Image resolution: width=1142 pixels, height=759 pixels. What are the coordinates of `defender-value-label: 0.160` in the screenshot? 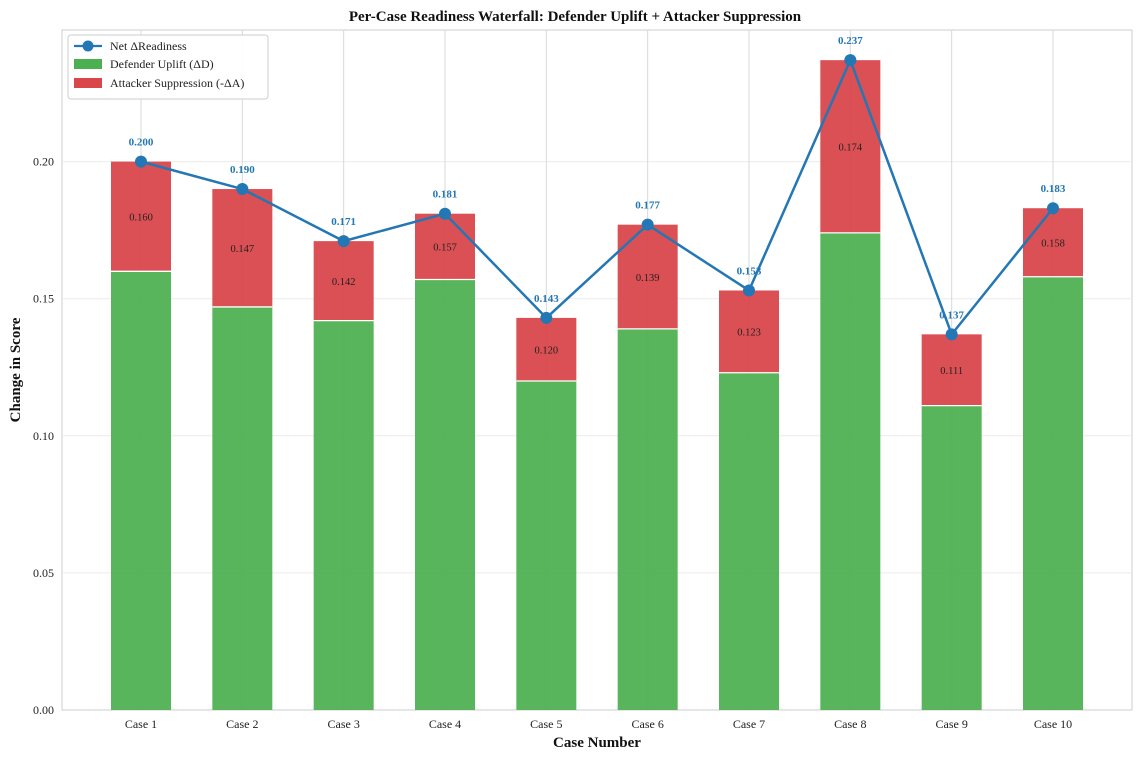 It's located at (141, 217).